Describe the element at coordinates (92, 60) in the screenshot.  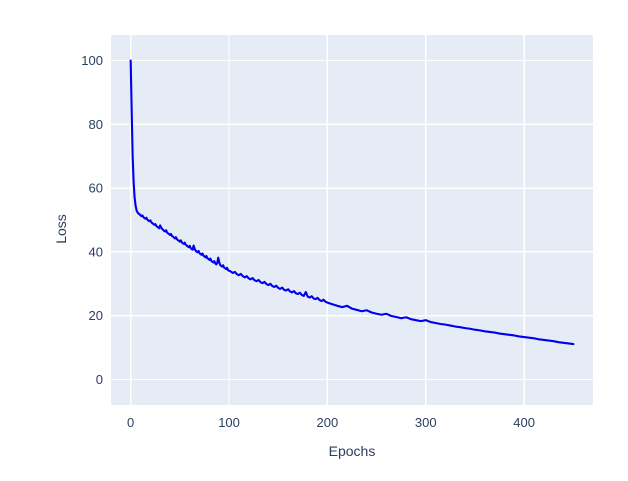
I see `y-tick-label: 100` at that location.